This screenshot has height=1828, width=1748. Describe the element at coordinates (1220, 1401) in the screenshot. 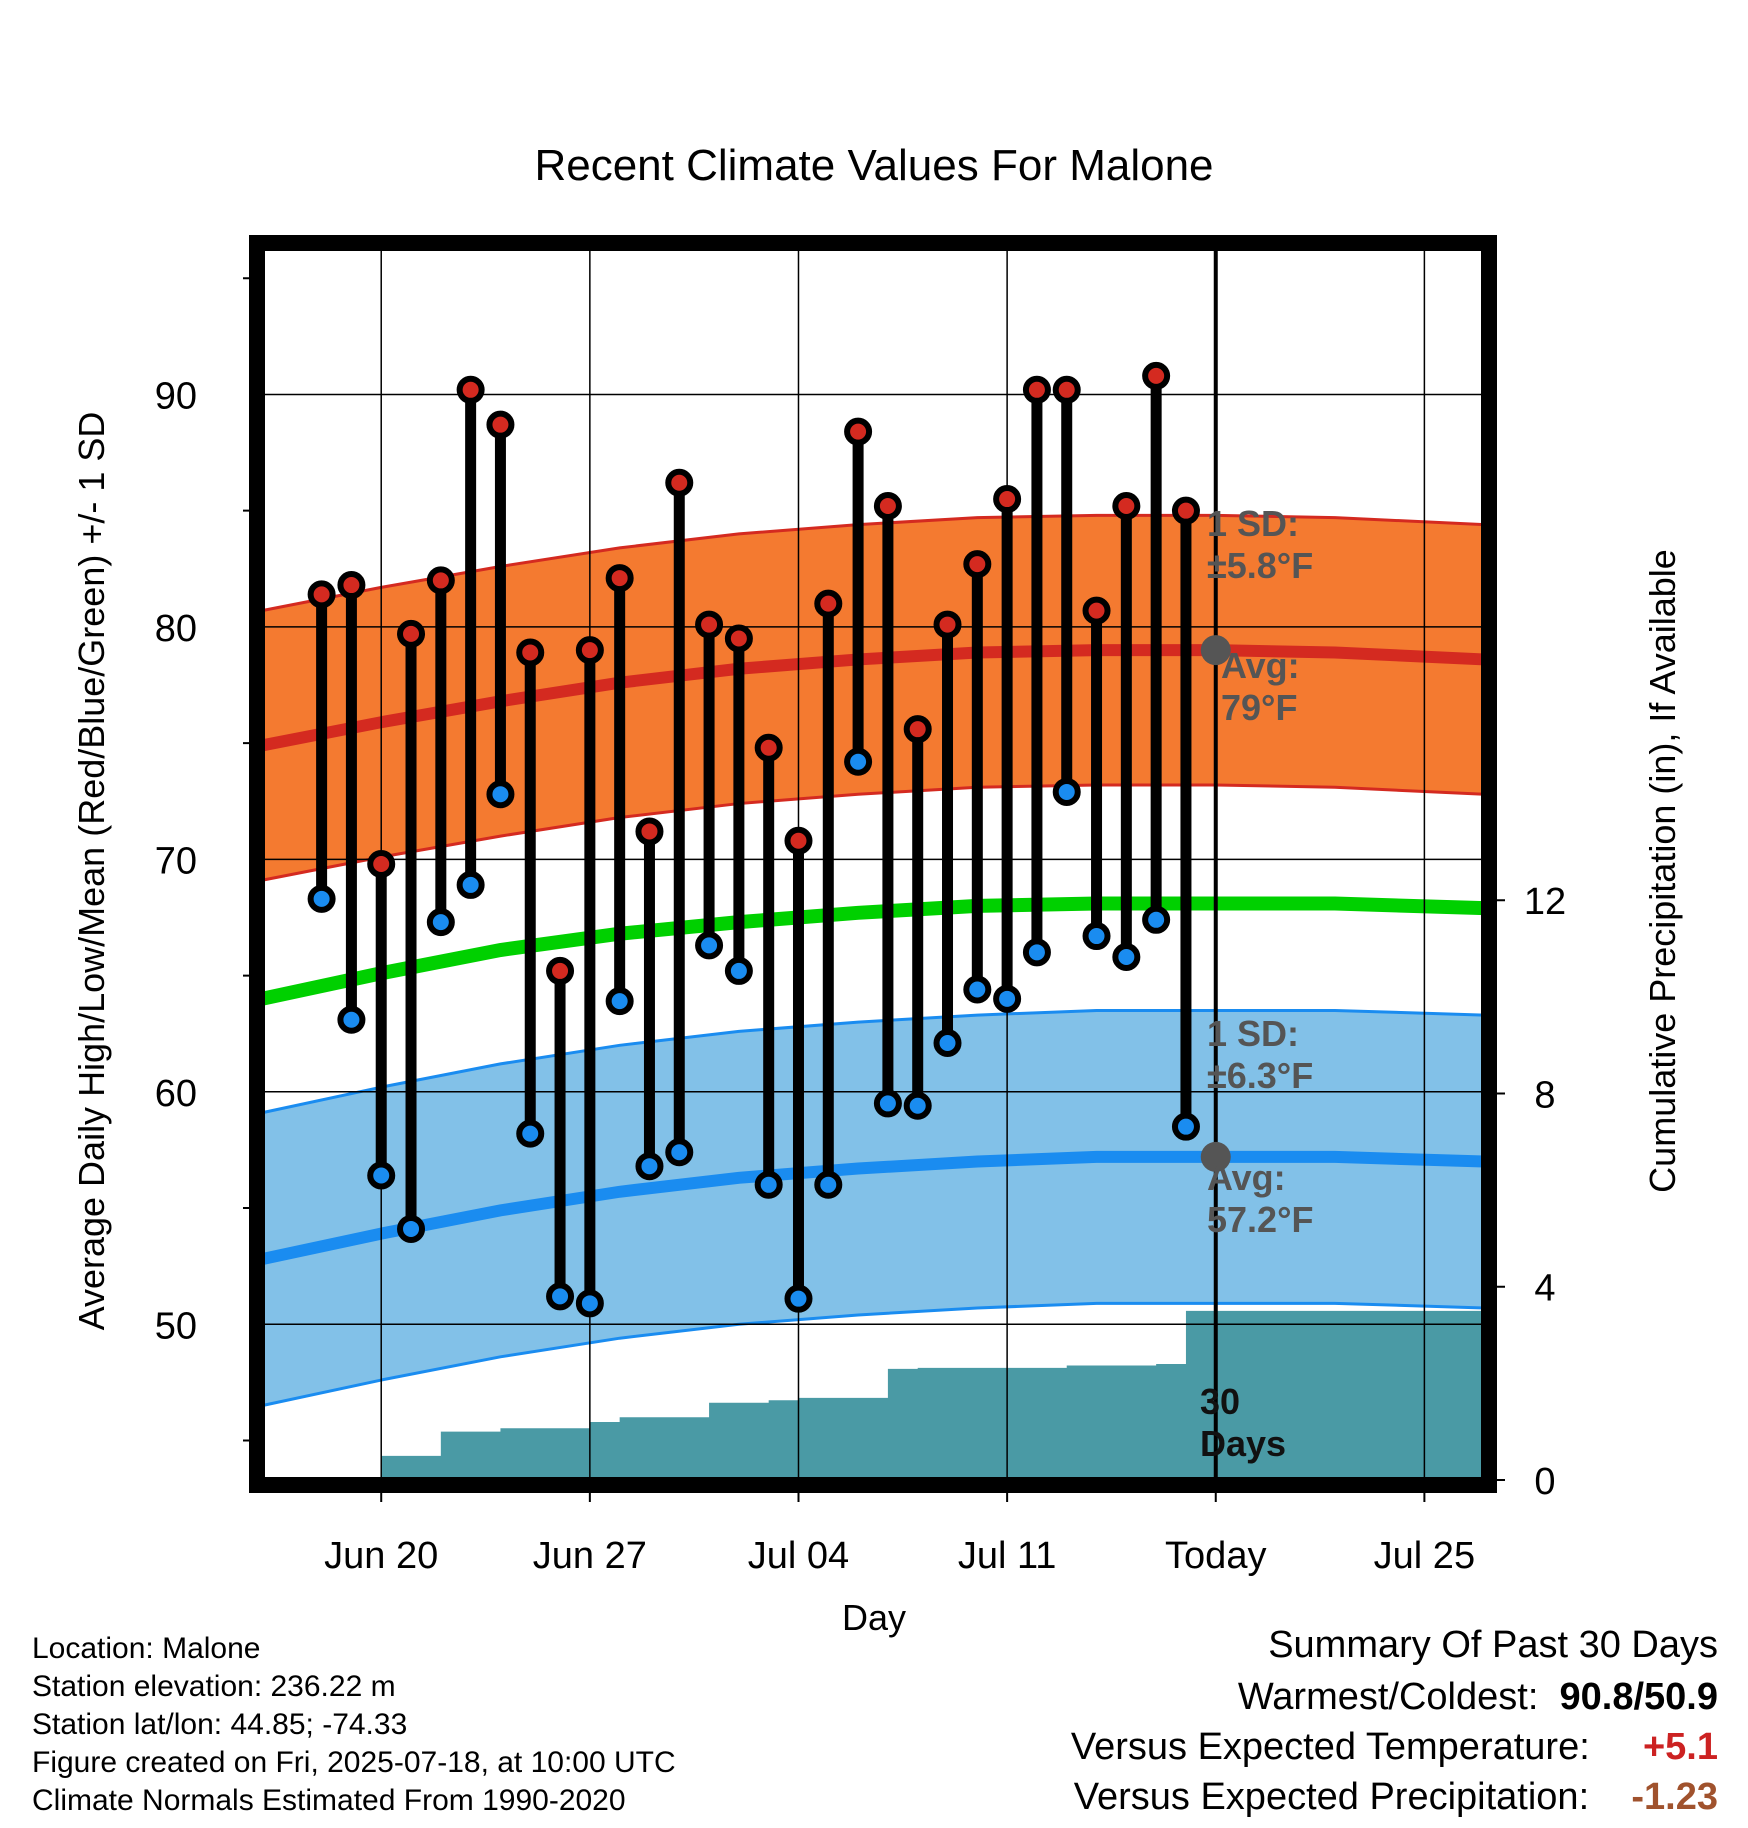

I see `period-annotation-line: 30` at that location.